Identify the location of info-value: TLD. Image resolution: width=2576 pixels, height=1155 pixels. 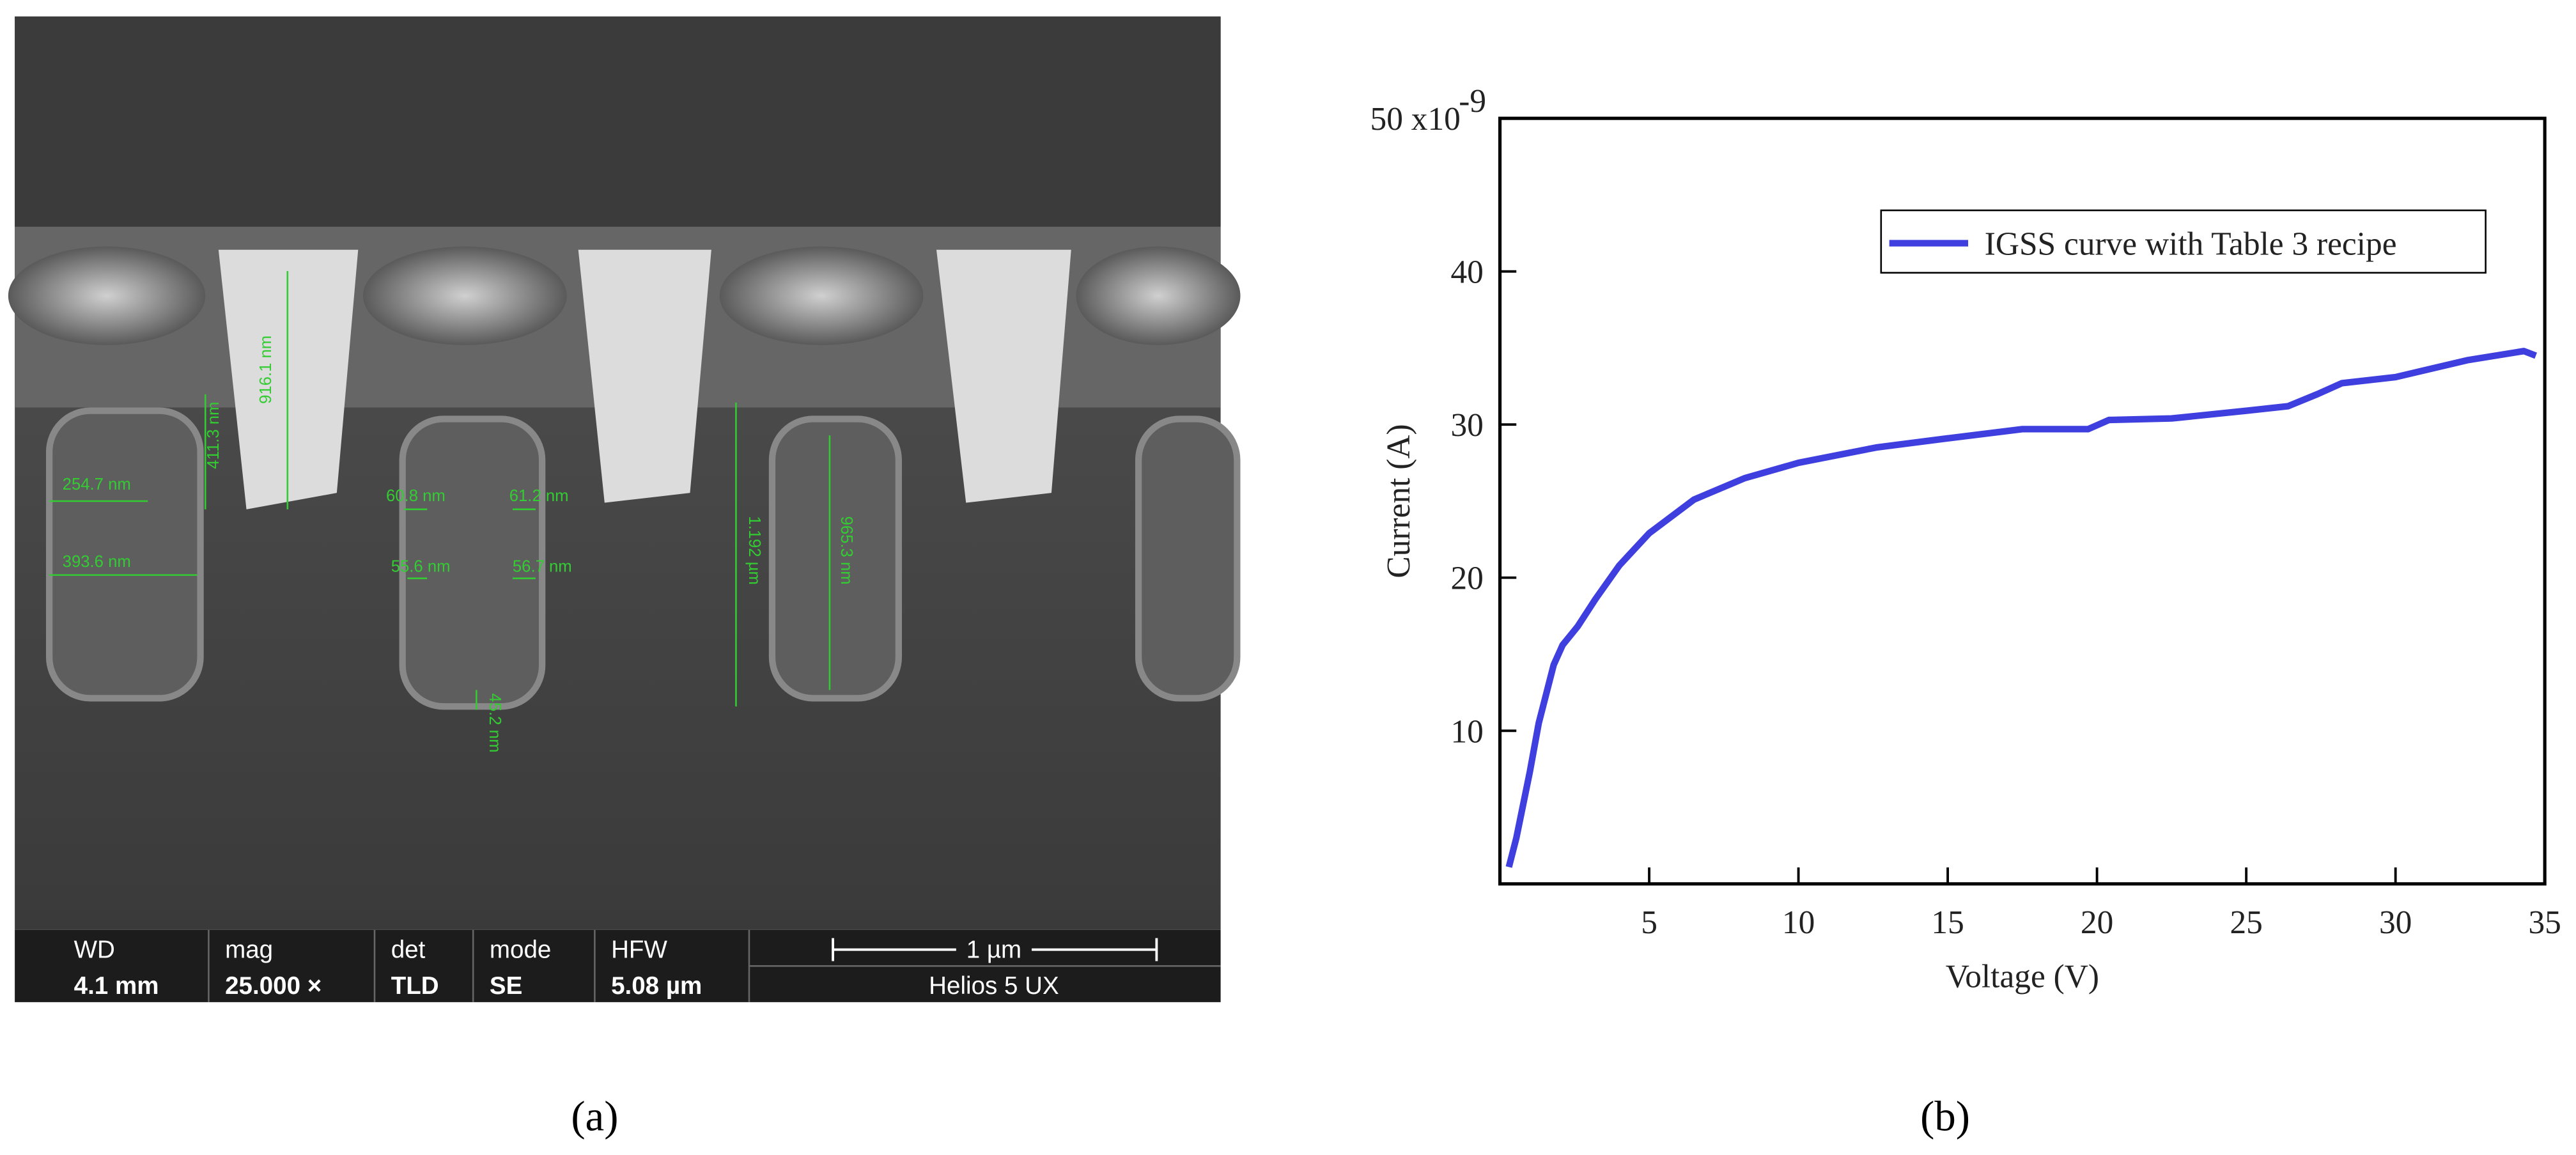
(415, 986).